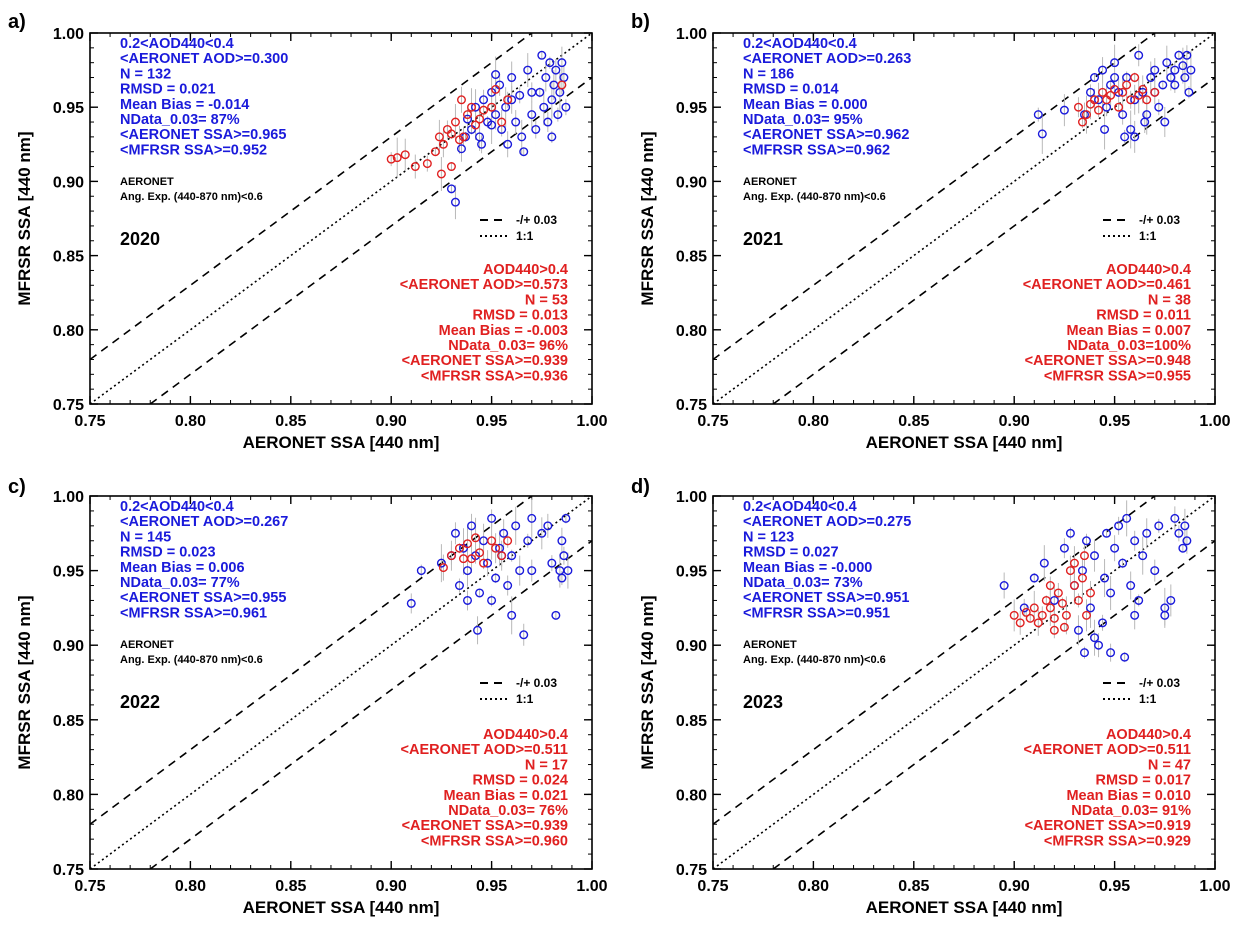 The image size is (1240, 925). Describe the element at coordinates (763, 702) in the screenshot. I see `year-label: 2023` at that location.